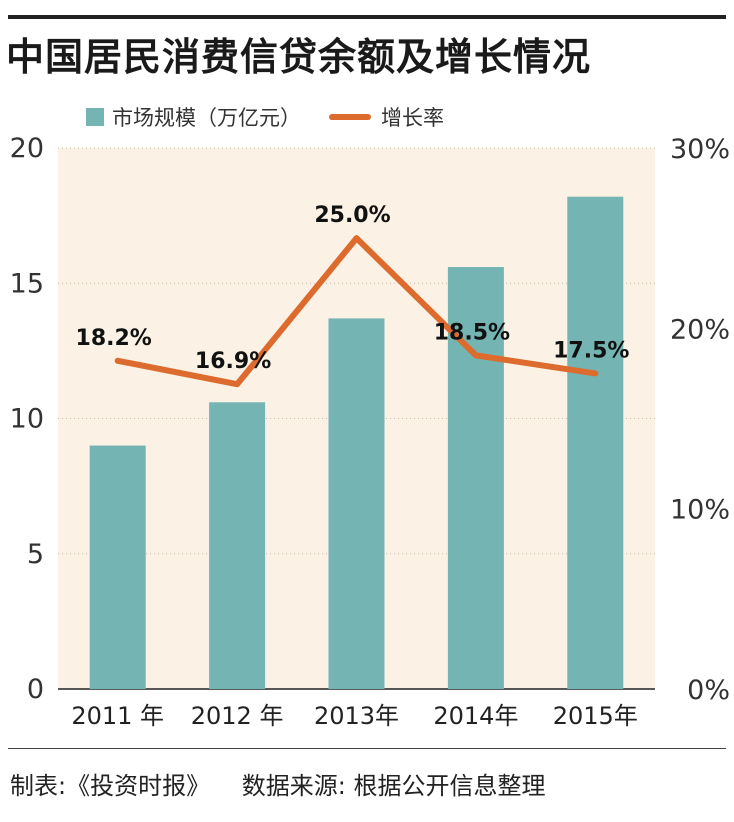  What do you see at coordinates (27, 419) in the screenshot?
I see `left-axis-tick-label: 10` at bounding box center [27, 419].